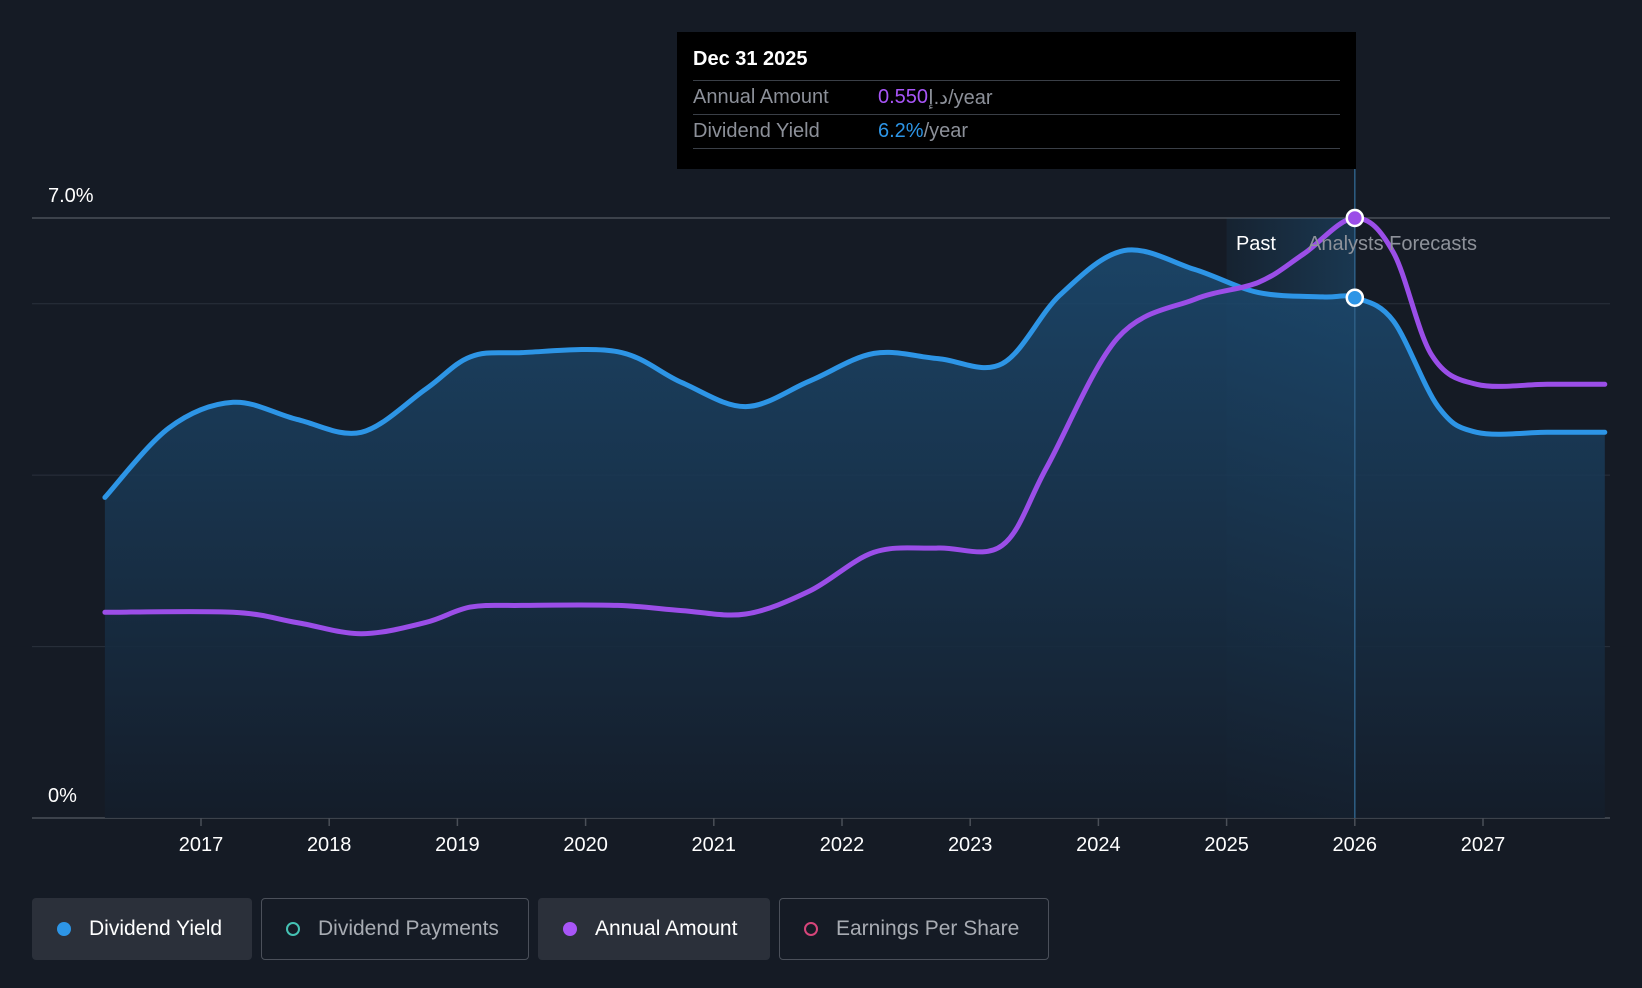  I want to click on legend-dividend-payments: Dividend Payments, so click(395, 929).